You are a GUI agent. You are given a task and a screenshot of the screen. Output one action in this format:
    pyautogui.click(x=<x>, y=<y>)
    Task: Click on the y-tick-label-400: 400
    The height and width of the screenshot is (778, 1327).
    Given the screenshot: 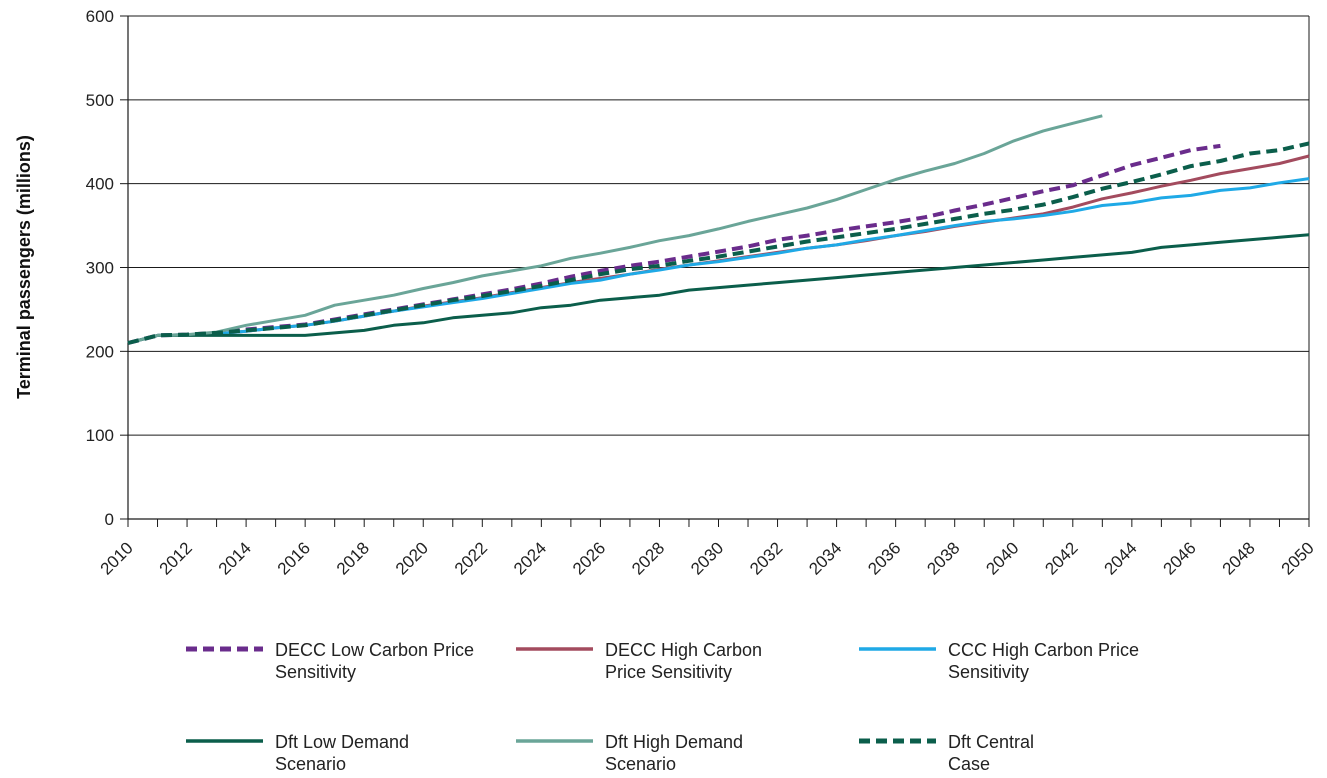 What is the action you would take?
    pyautogui.click(x=100, y=184)
    